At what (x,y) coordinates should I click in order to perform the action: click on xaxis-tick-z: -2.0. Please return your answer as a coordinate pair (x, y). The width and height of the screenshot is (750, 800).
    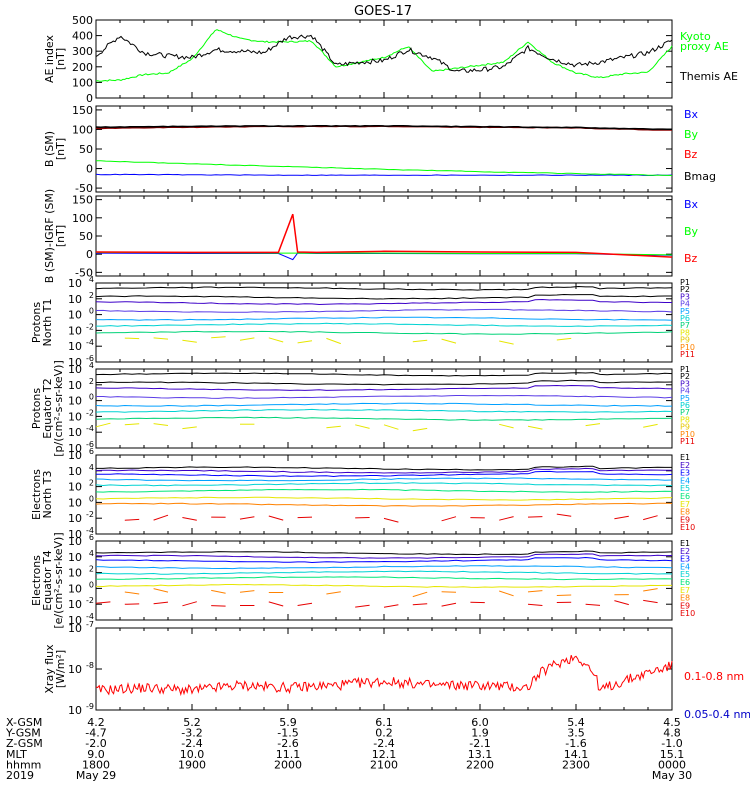
    Looking at the image, I should click on (95, 743).